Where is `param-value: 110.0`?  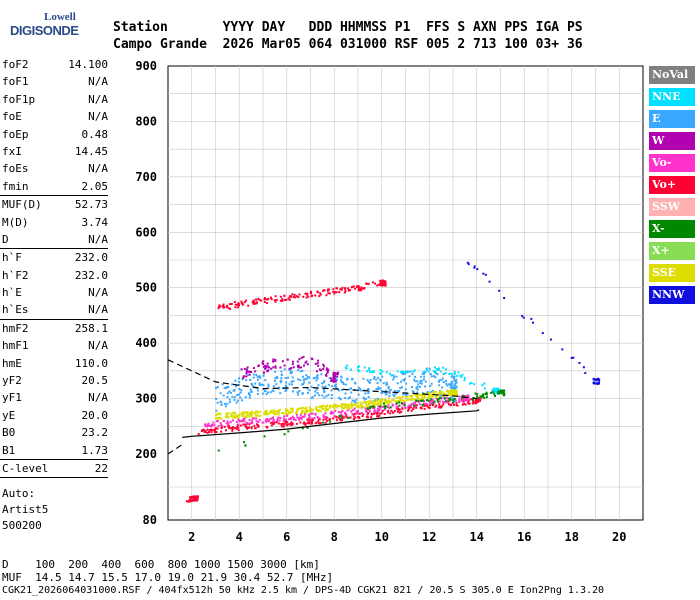
param-value: 110.0 is located at coordinates (91, 363).